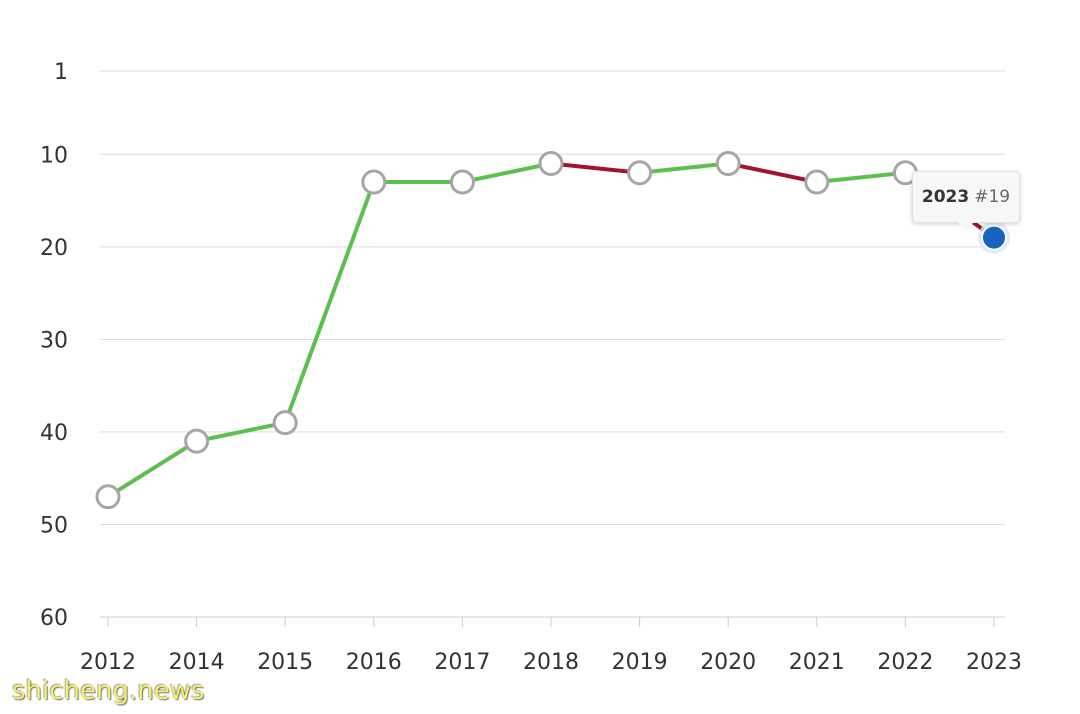 The height and width of the screenshot is (714, 1080). What do you see at coordinates (640, 662) in the screenshot?
I see `x-tick-label: 2019` at bounding box center [640, 662].